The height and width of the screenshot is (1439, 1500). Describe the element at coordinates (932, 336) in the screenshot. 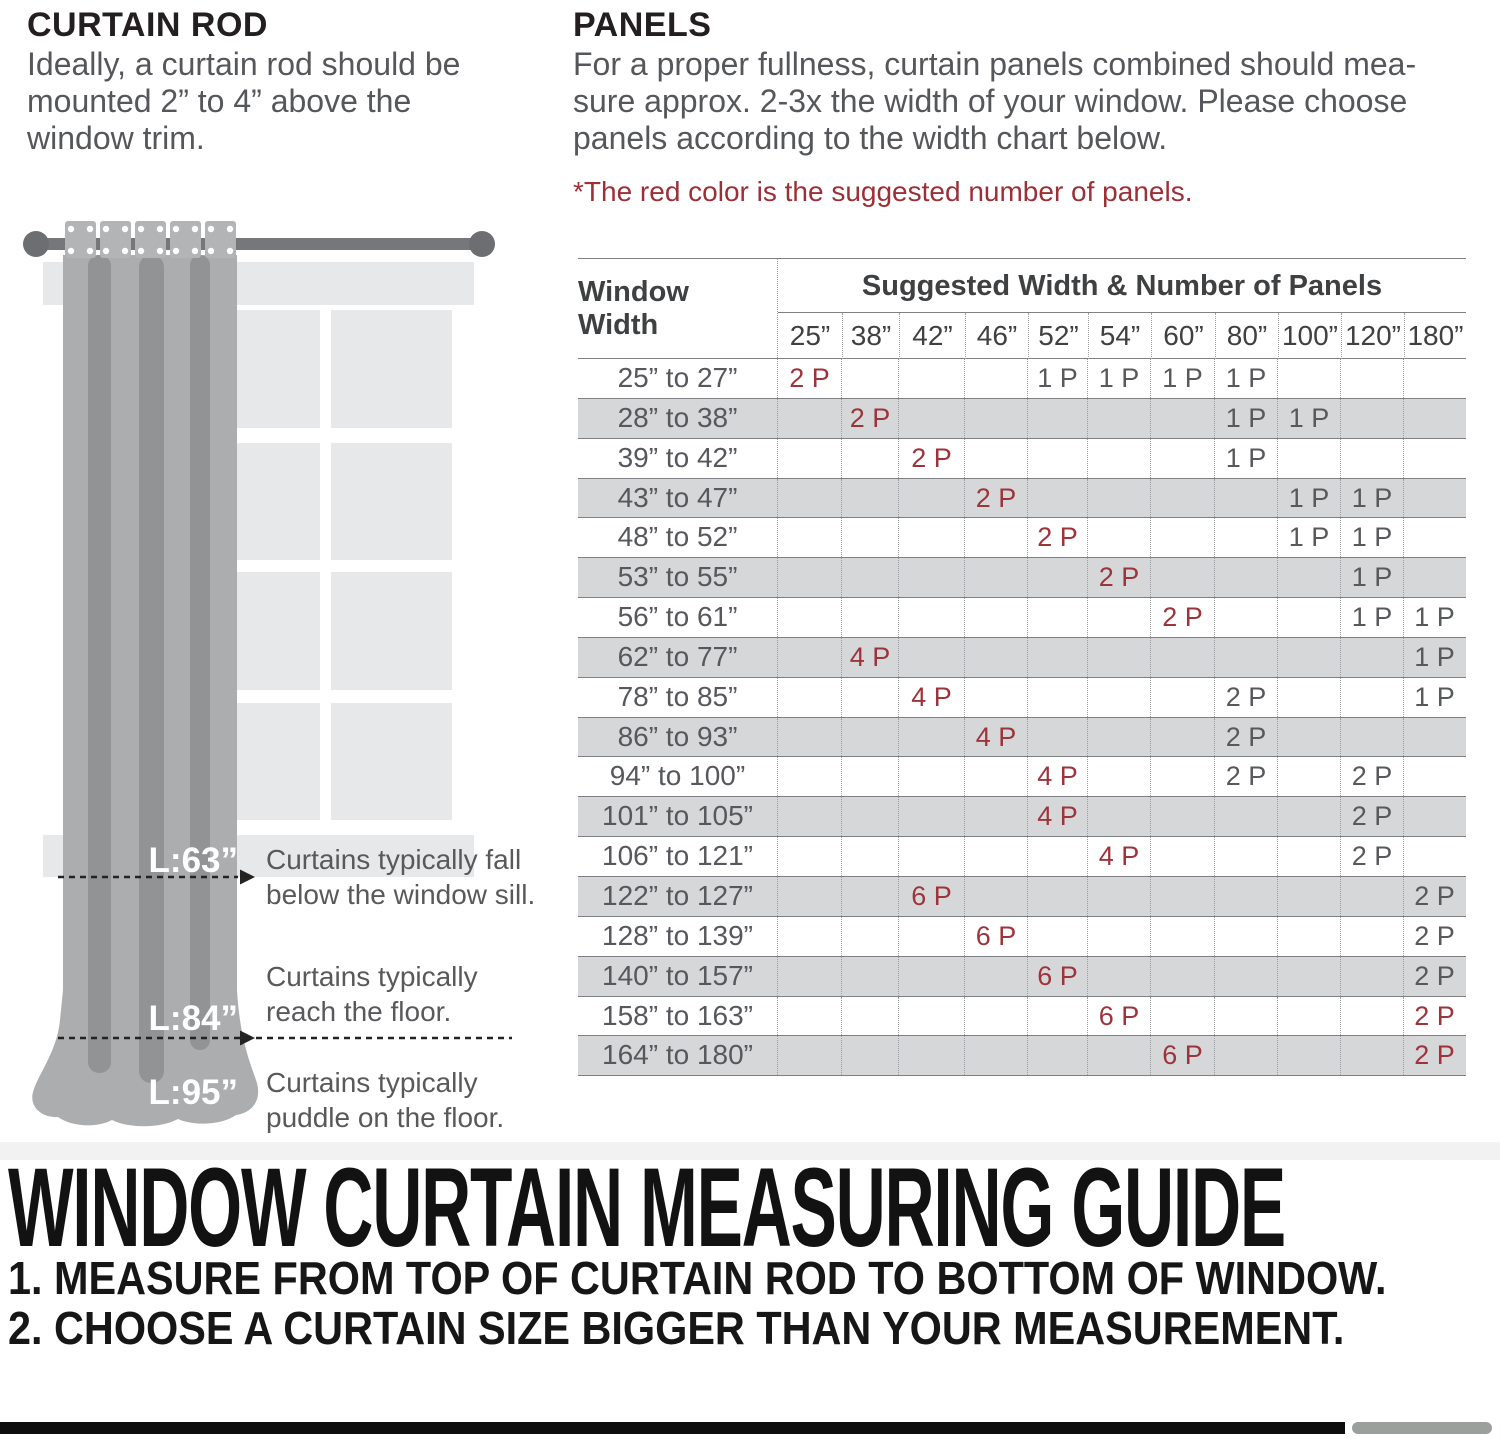

I see `column-header: 42”` at that location.